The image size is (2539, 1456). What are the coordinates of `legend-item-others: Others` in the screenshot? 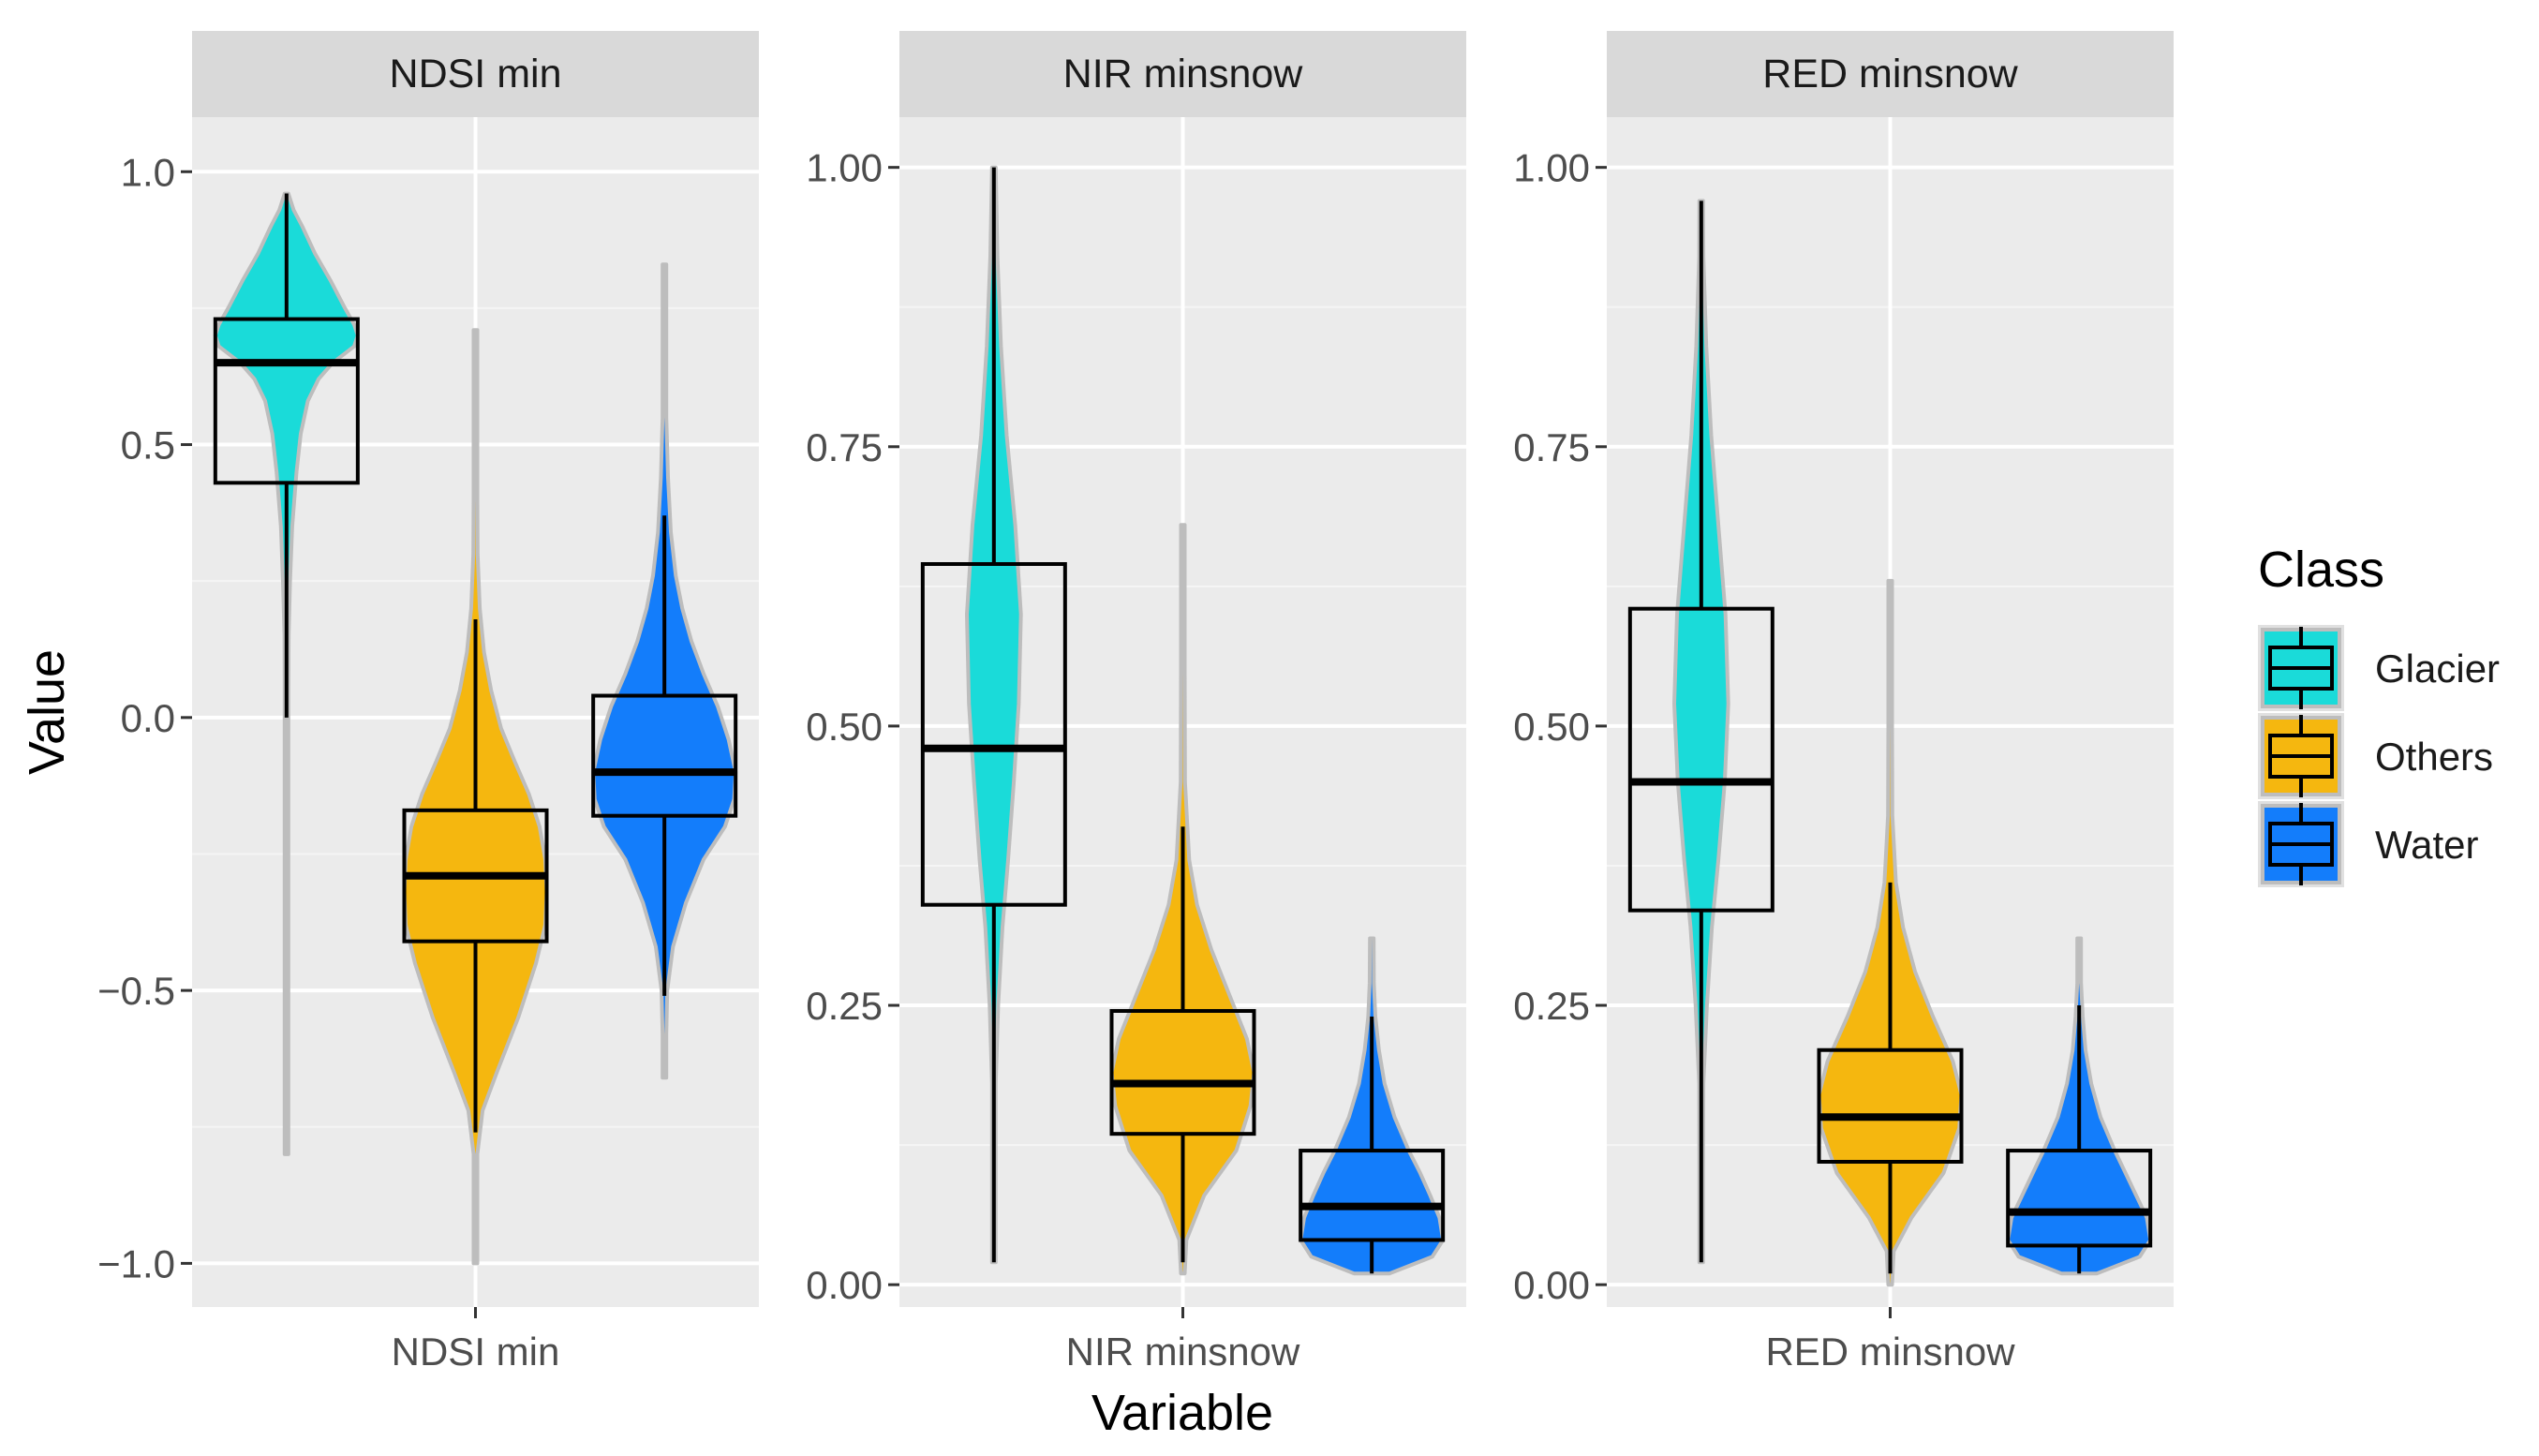 It's located at (2375, 756).